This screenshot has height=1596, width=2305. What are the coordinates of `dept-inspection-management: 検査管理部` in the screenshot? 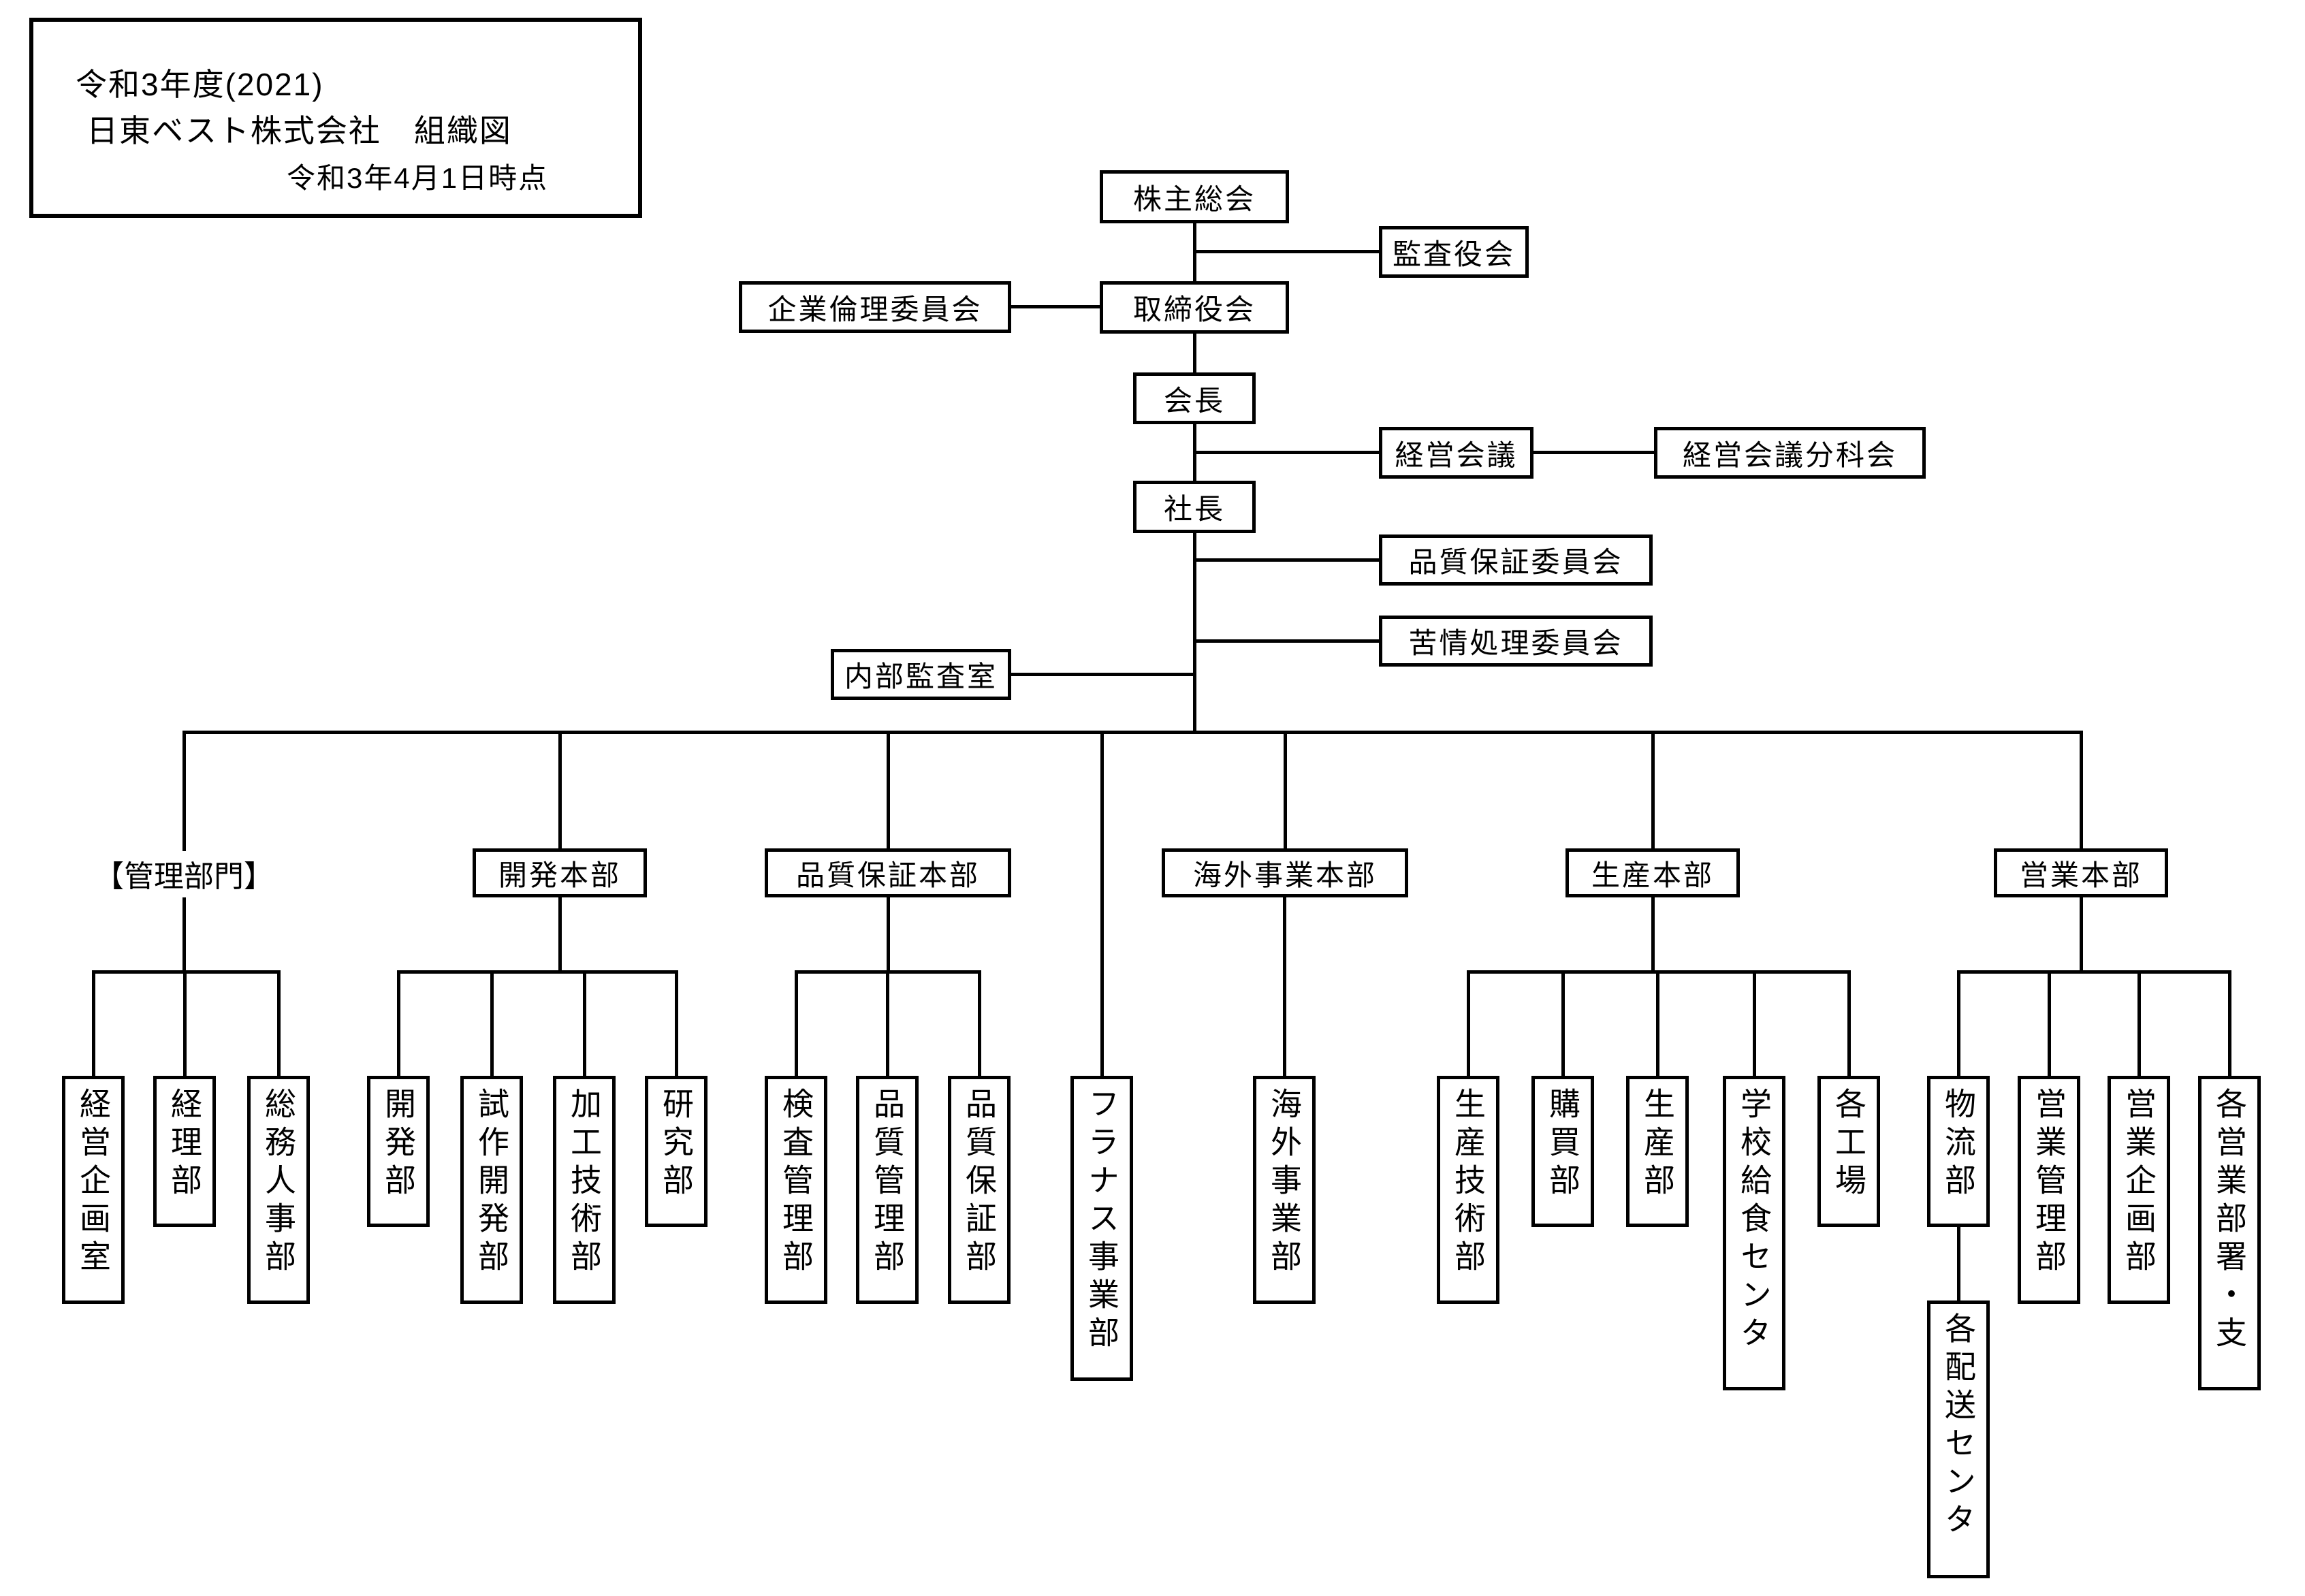 It's located at (796, 1190).